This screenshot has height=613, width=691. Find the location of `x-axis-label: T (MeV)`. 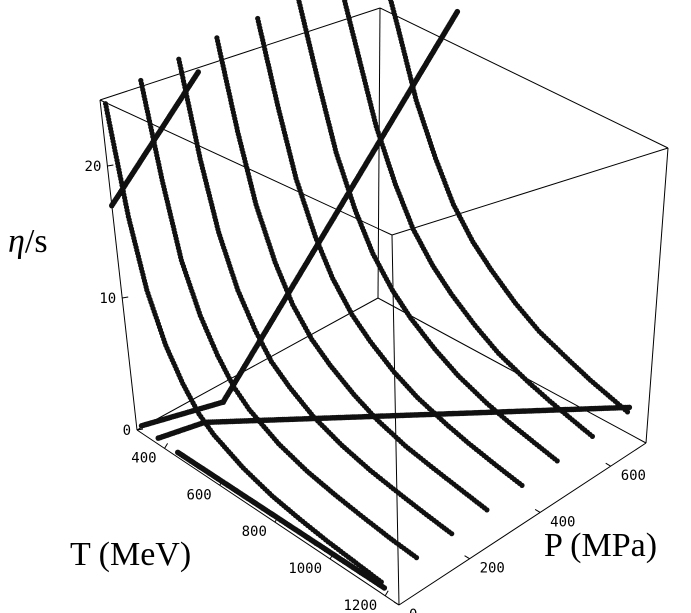

x-axis-label: T (MeV) is located at coordinates (130, 554).